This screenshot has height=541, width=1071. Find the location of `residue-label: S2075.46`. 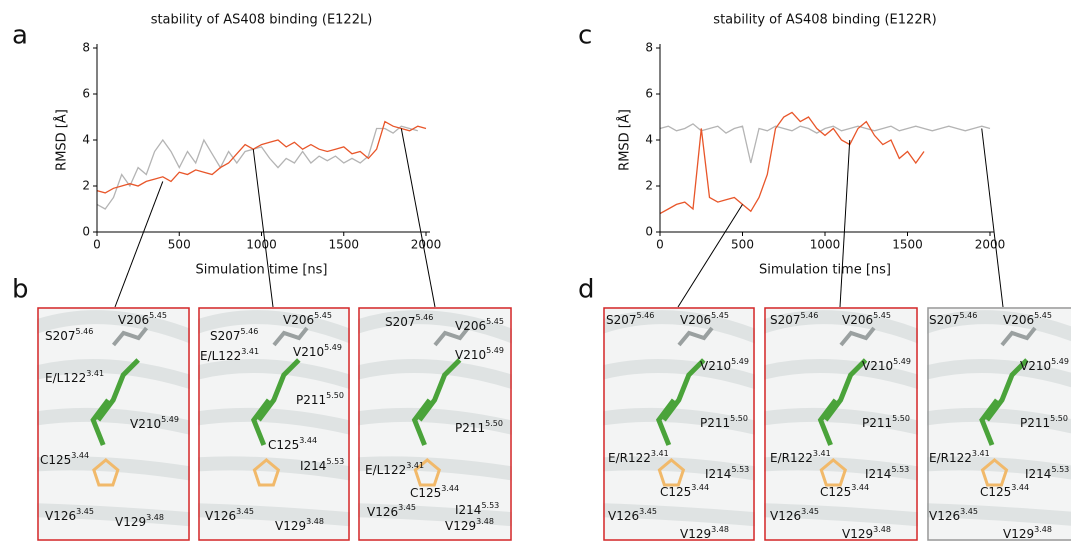

residue-label: S2075.46 is located at coordinates (794, 319).